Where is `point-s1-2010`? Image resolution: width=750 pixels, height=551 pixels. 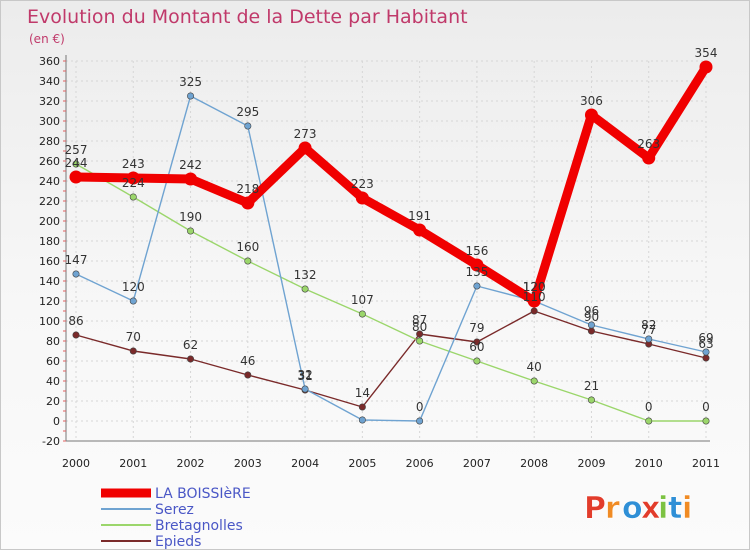
point-s1-2010 is located at coordinates (649, 158).